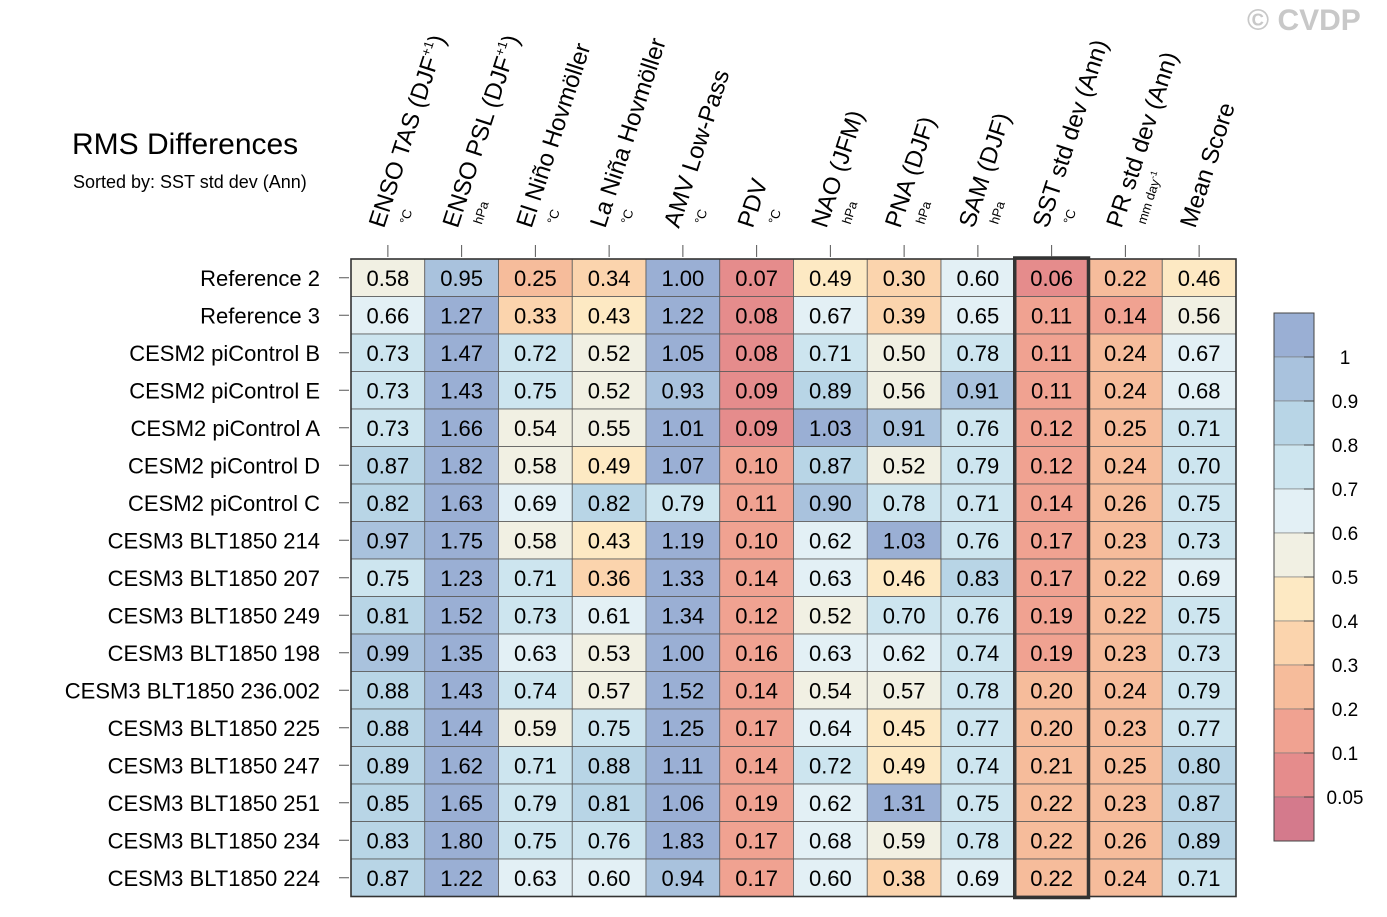 The width and height of the screenshot is (1387, 917). Describe the element at coordinates (224, 465) in the screenshot. I see `row-label: CESM2 piControl D` at that location.